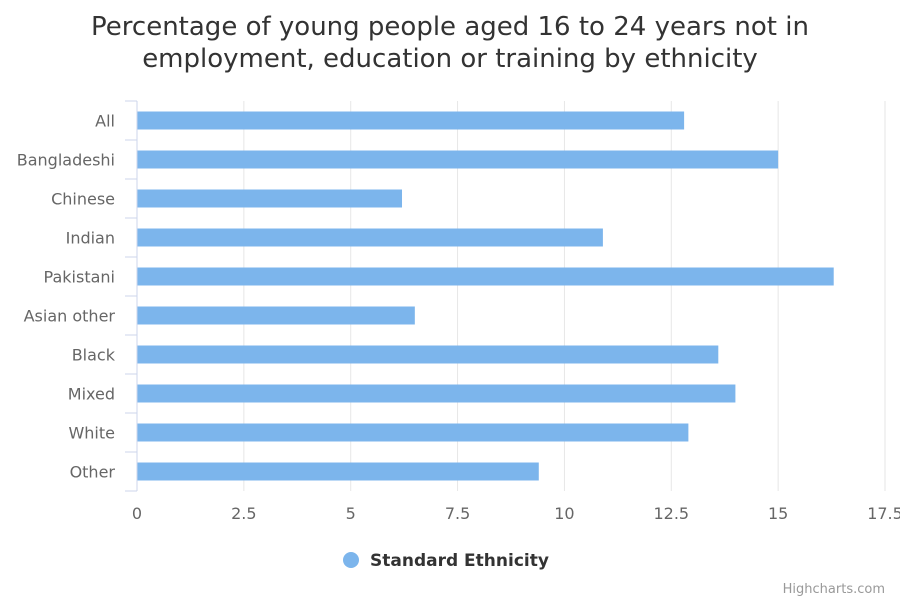 The width and height of the screenshot is (900, 600). Describe the element at coordinates (91, 433) in the screenshot. I see `category-label: White` at that location.